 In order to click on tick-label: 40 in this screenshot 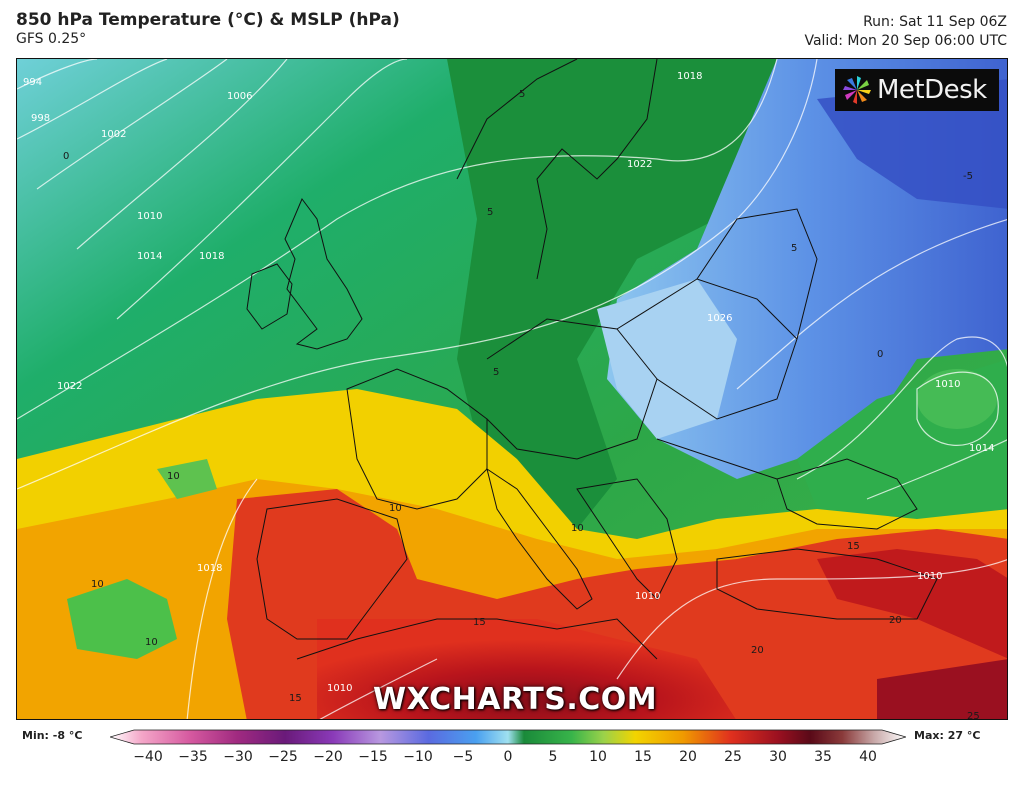, I will do `click(868, 757)`.